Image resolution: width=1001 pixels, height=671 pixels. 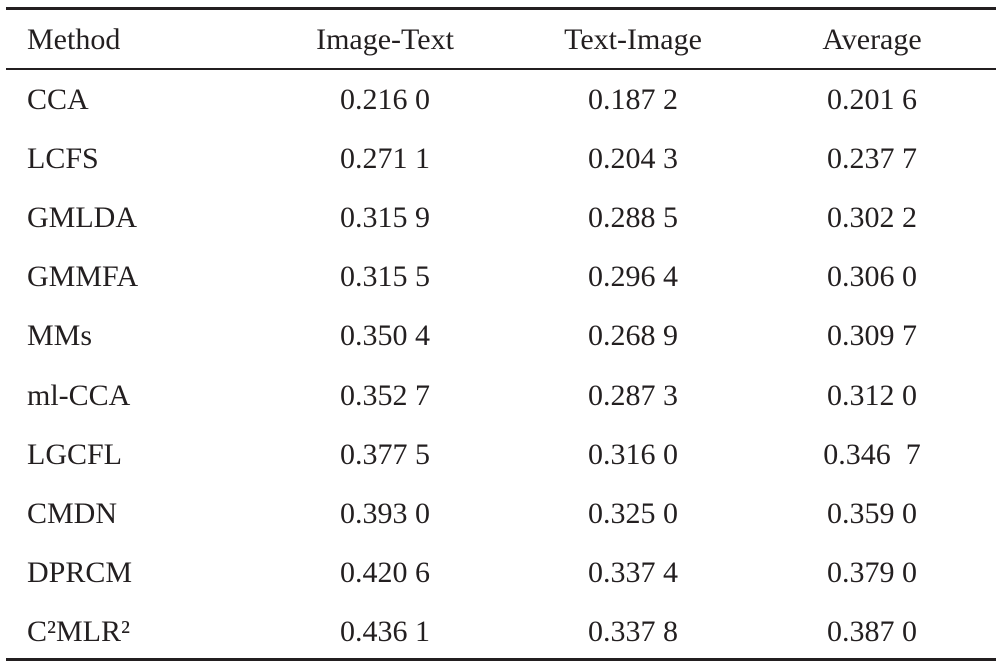 I want to click on value-cell: 0.288 5, so click(x=633, y=218).